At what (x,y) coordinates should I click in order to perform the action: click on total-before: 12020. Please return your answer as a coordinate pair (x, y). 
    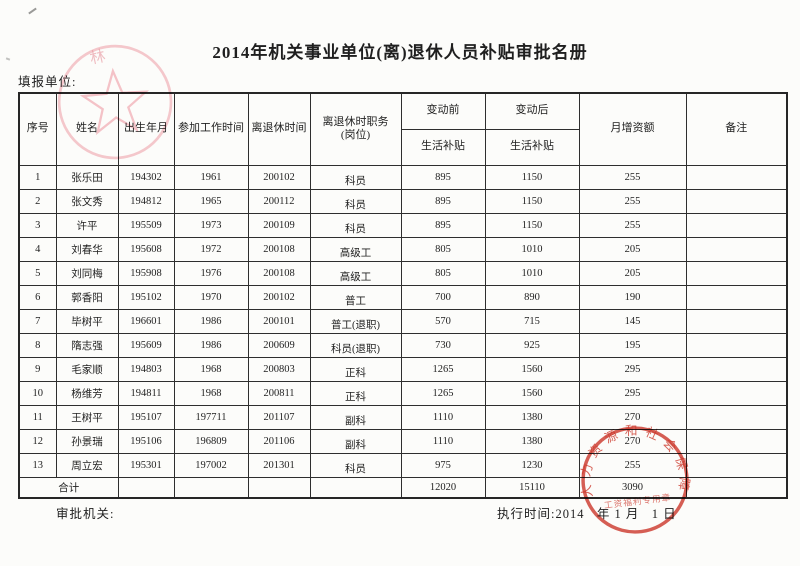
    Looking at the image, I should click on (443, 487).